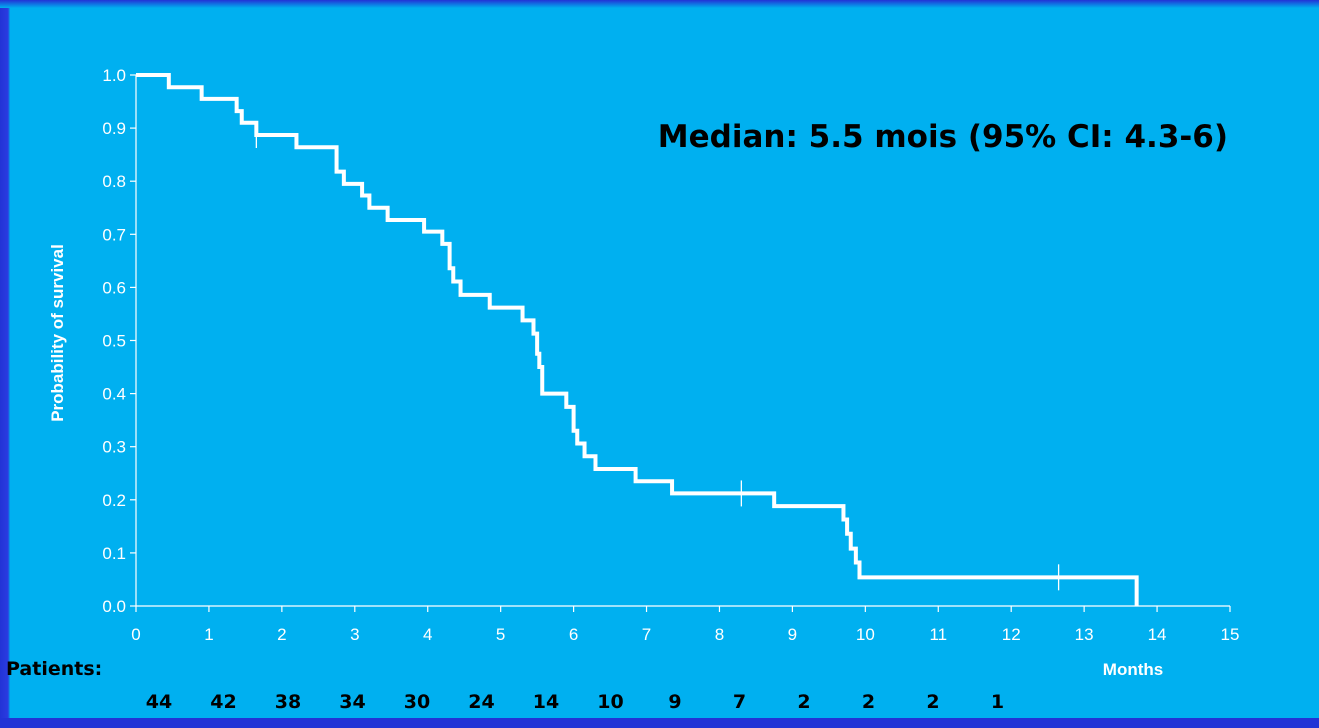  Describe the element at coordinates (938, 634) in the screenshot. I see `x-tick-label: 11` at that location.